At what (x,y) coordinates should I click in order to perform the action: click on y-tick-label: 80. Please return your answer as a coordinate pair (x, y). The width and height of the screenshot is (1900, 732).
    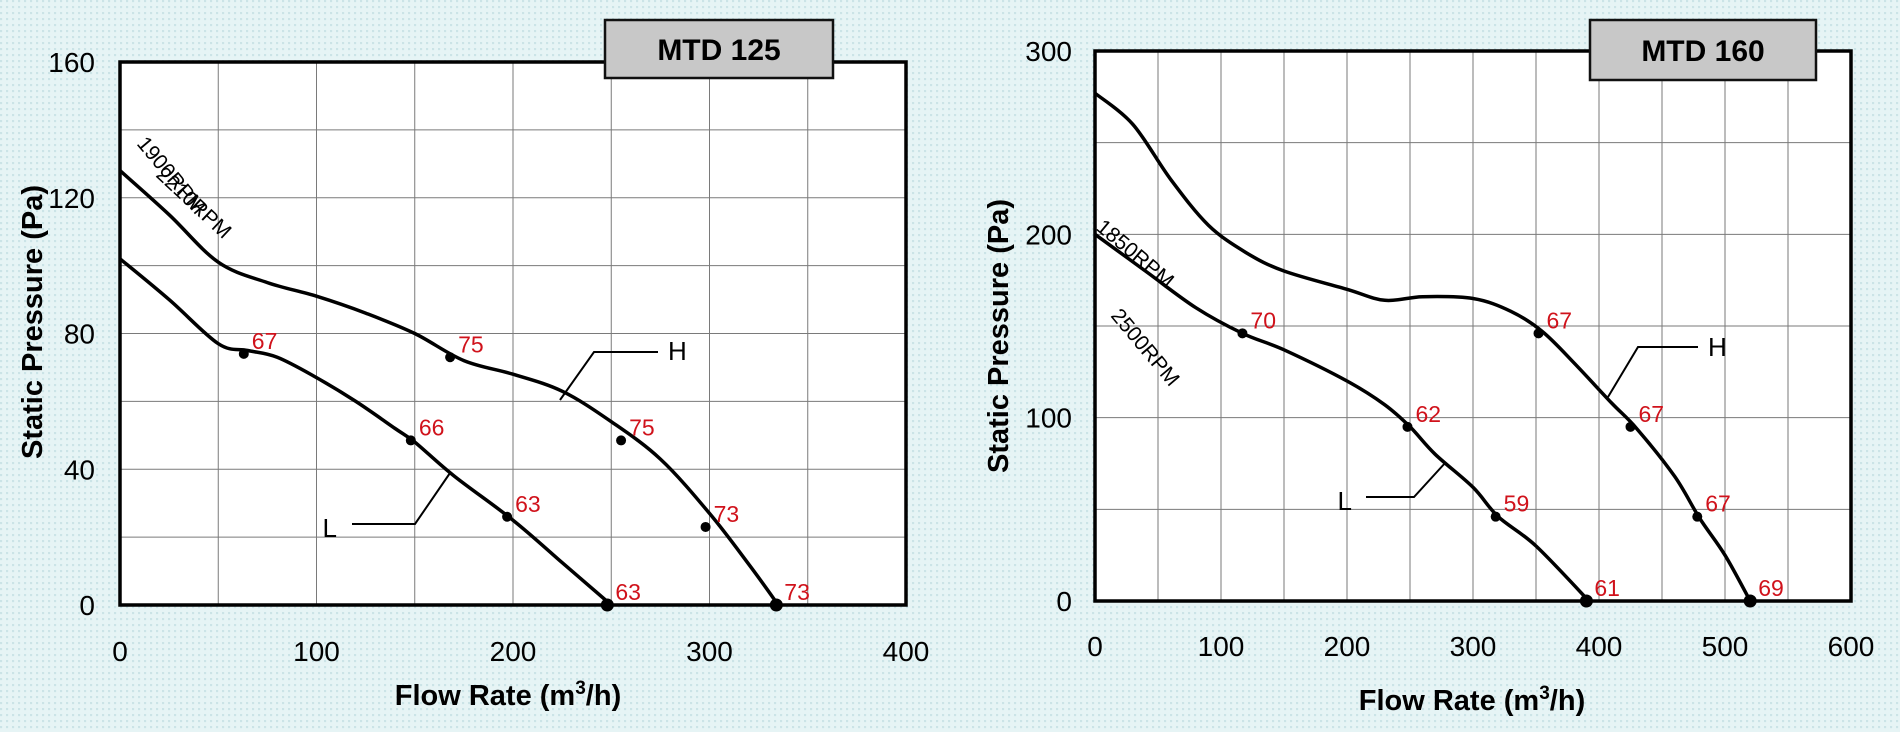
    Looking at the image, I should click on (79, 334).